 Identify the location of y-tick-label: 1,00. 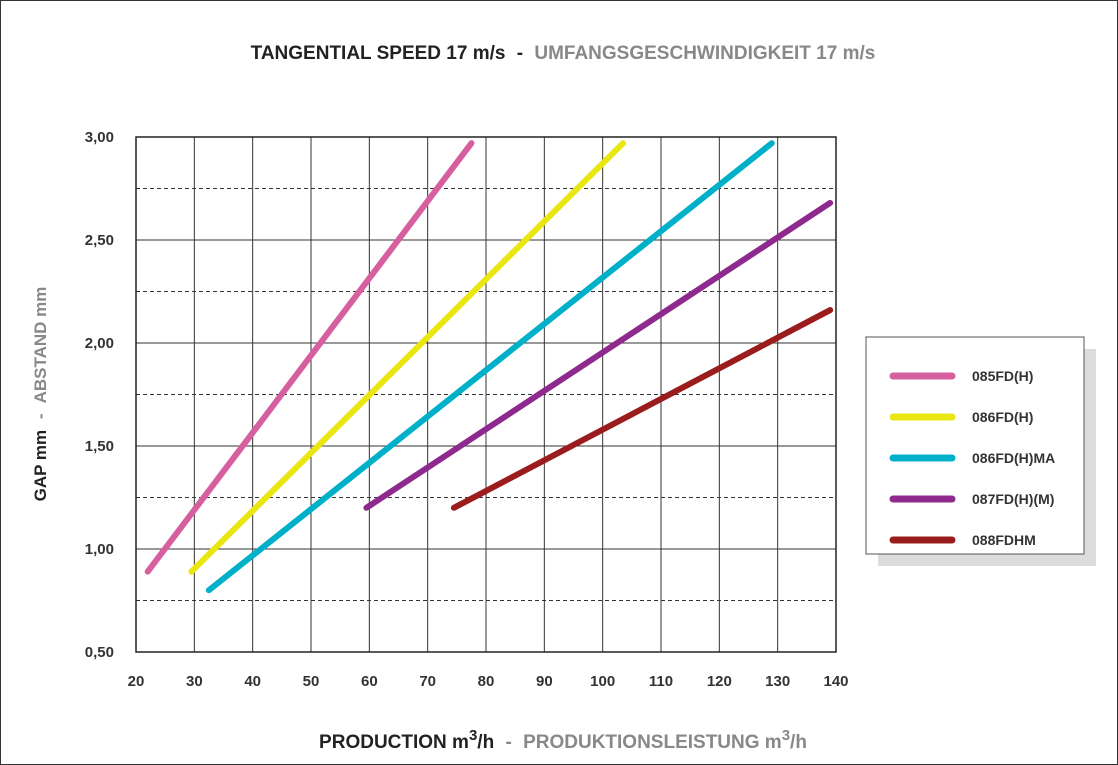
(99, 549).